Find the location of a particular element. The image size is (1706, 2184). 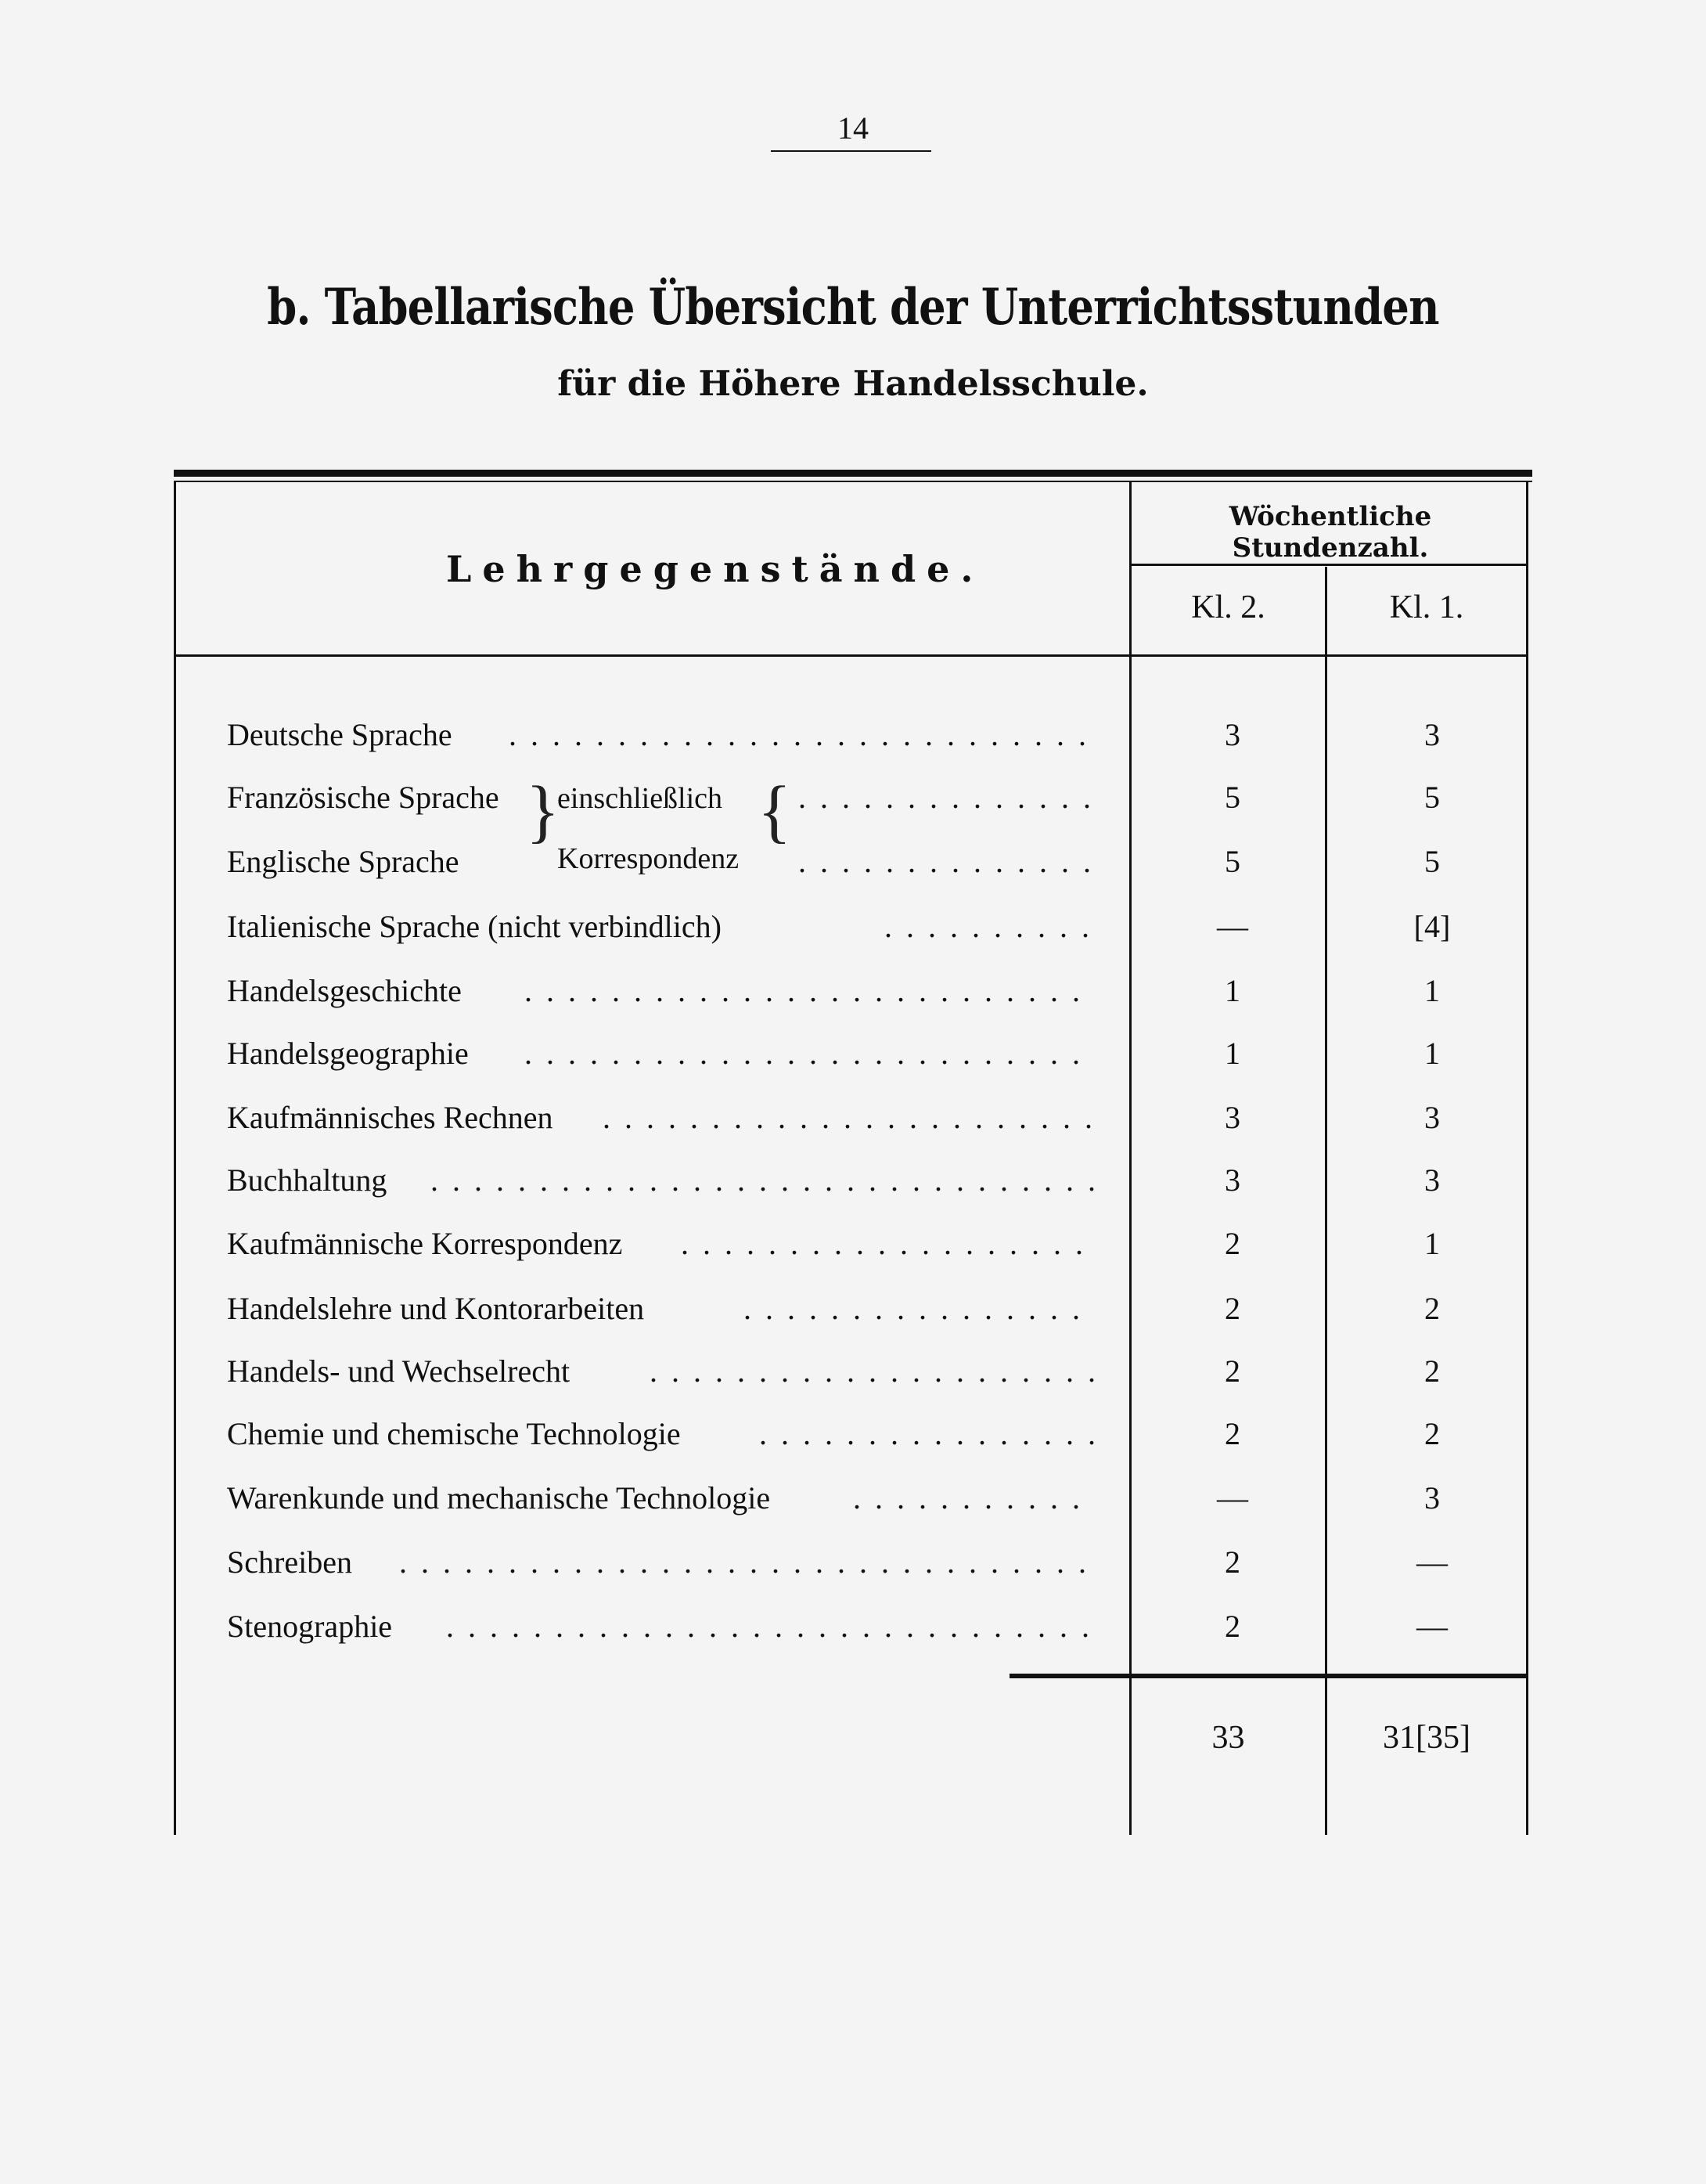

subject-label: Warenkunde und mechanische Technologie is located at coordinates (499, 1497).